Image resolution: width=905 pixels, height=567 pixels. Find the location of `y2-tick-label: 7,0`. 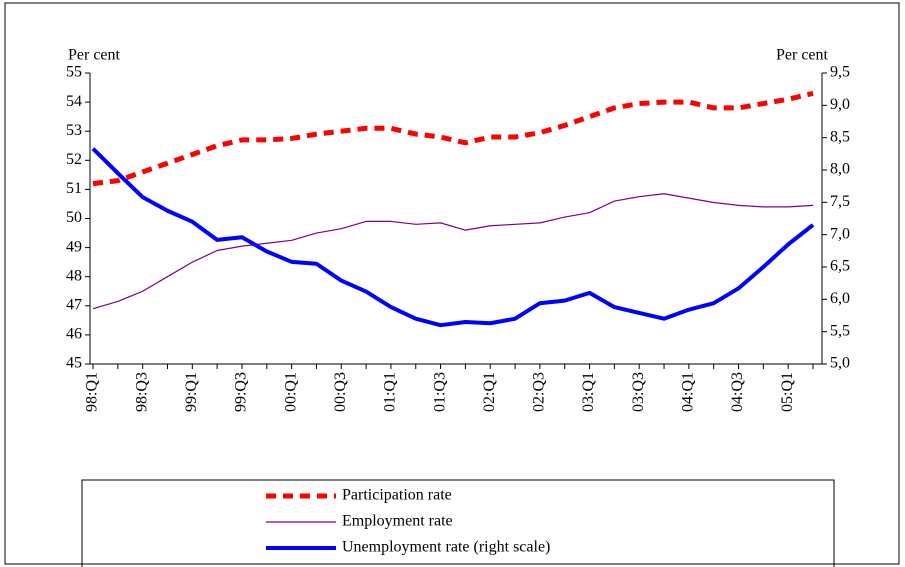

y2-tick-label: 7,0 is located at coordinates (840, 233).